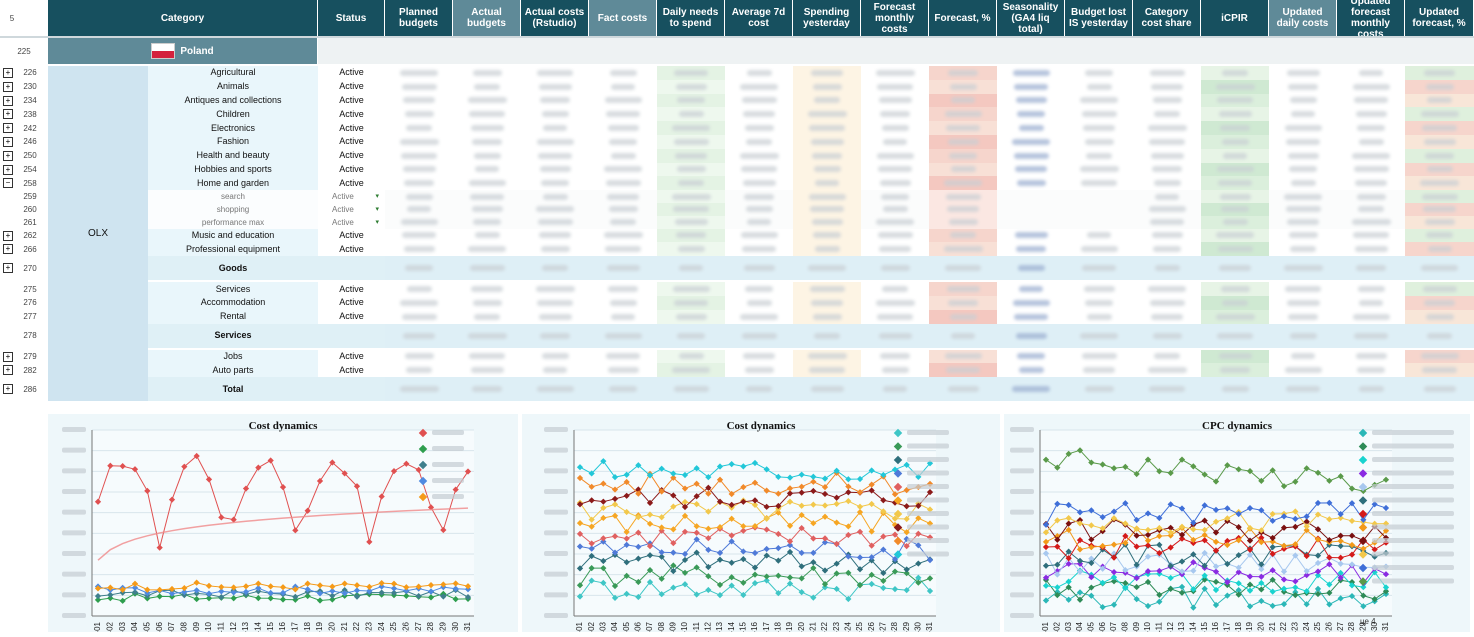 Image resolution: width=1474 pixels, height=637 pixels. I want to click on expand-icon: +, so click(8, 249).